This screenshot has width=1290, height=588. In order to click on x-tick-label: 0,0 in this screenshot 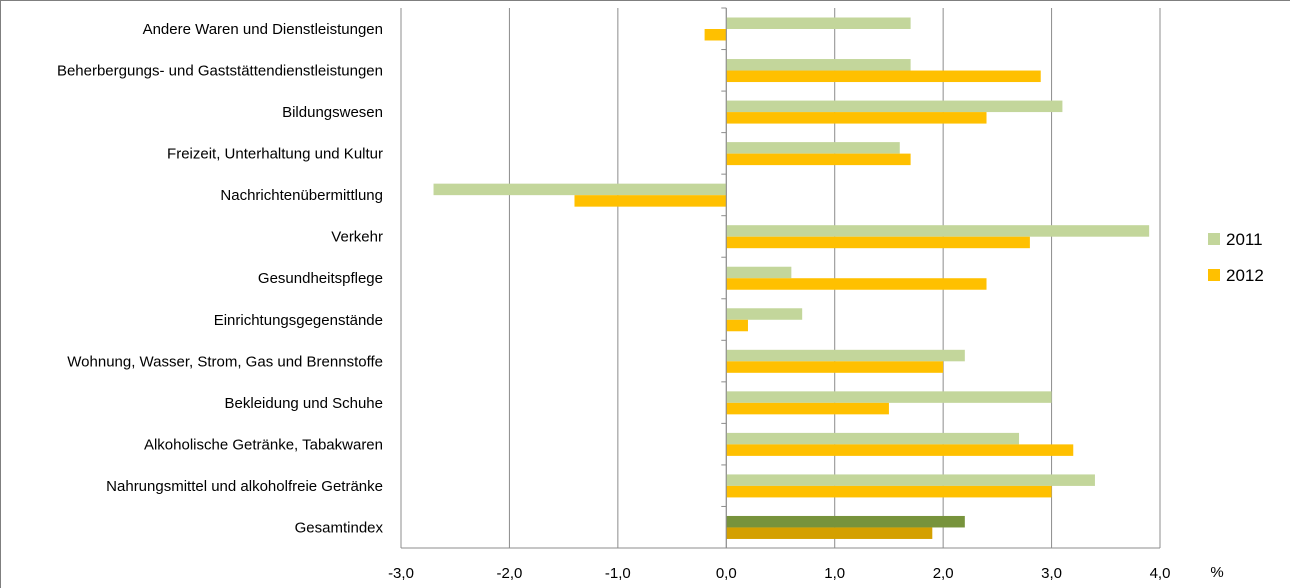, I will do `click(726, 573)`.